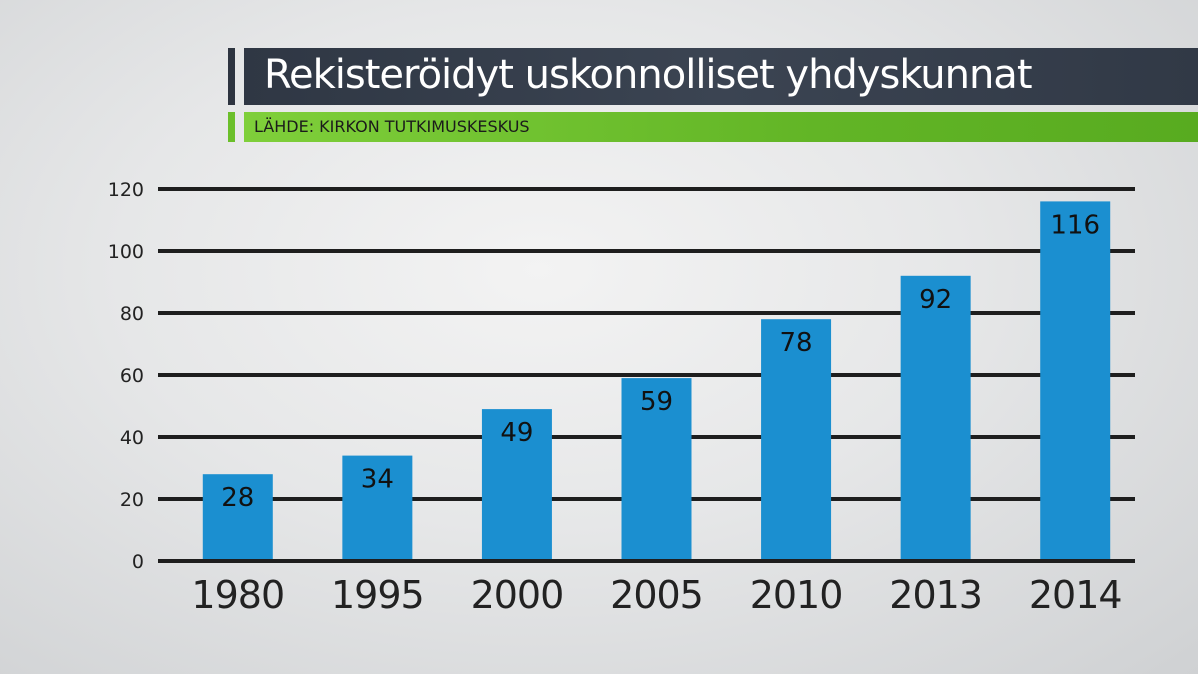 The image size is (1198, 674). Describe the element at coordinates (648, 75) in the screenshot. I see `chart-title: Rekisteröidyt uskonnolliset yhdyskunnat` at that location.